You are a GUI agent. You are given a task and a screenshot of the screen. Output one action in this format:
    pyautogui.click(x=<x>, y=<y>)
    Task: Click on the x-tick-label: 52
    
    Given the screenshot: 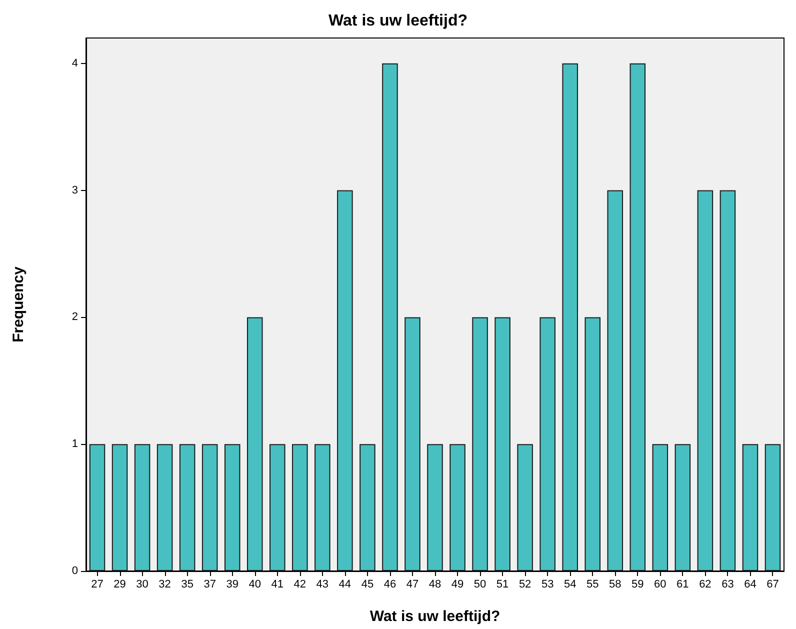 What is the action you would take?
    pyautogui.click(x=525, y=584)
    